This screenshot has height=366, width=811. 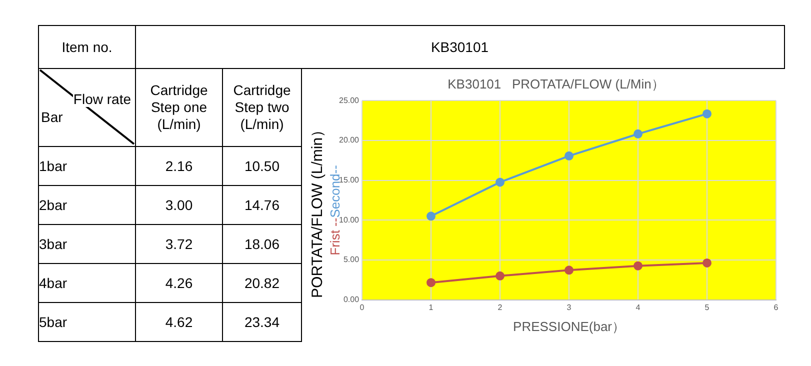 What do you see at coordinates (179, 166) in the screenshot?
I see `text: 2.16` at bounding box center [179, 166].